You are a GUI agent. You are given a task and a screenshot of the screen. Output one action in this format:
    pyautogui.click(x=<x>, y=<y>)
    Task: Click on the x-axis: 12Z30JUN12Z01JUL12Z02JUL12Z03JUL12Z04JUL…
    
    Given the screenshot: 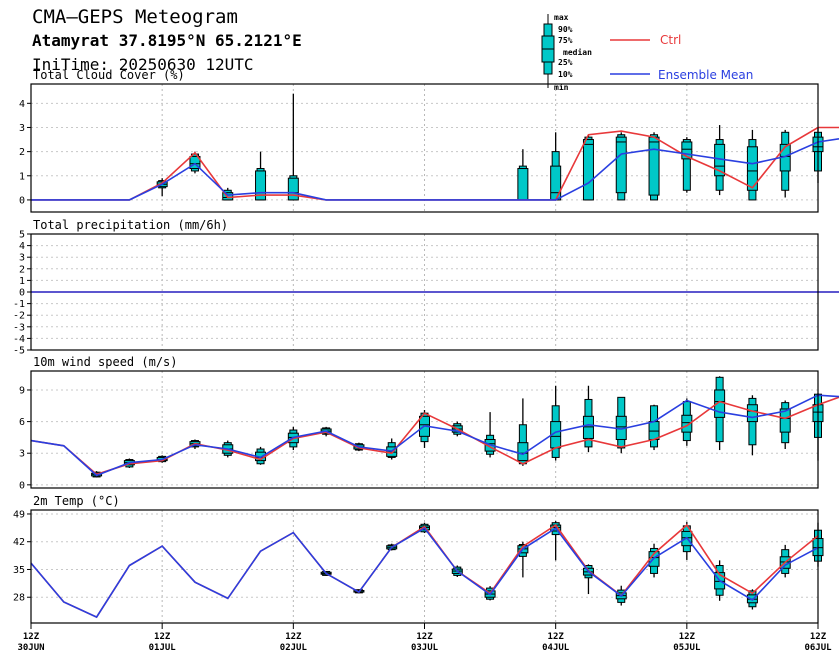 What is the action you would take?
    pyautogui.click(x=424, y=638)
    